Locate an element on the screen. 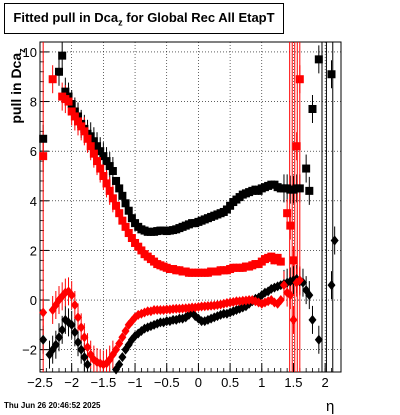 The width and height of the screenshot is (400, 415). x-tick-label: −0.5 is located at coordinates (167, 382).